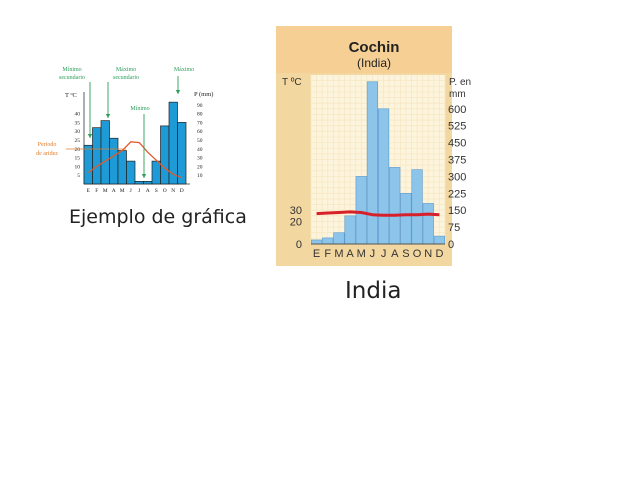 The width and height of the screenshot is (640, 480). I want to click on cochin-temperature-line, so click(378, 213).